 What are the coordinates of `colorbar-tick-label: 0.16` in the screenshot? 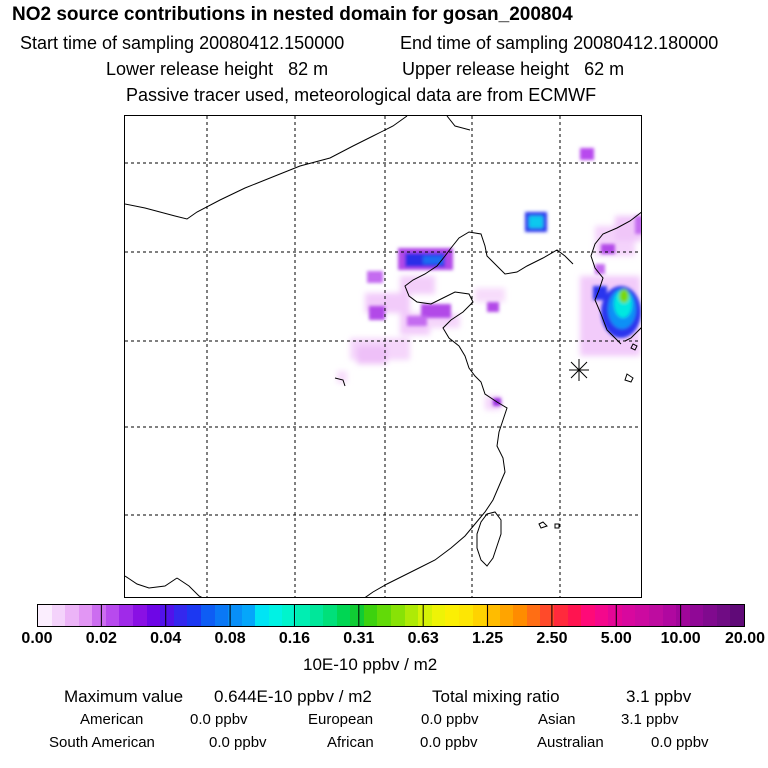 It's located at (294, 638).